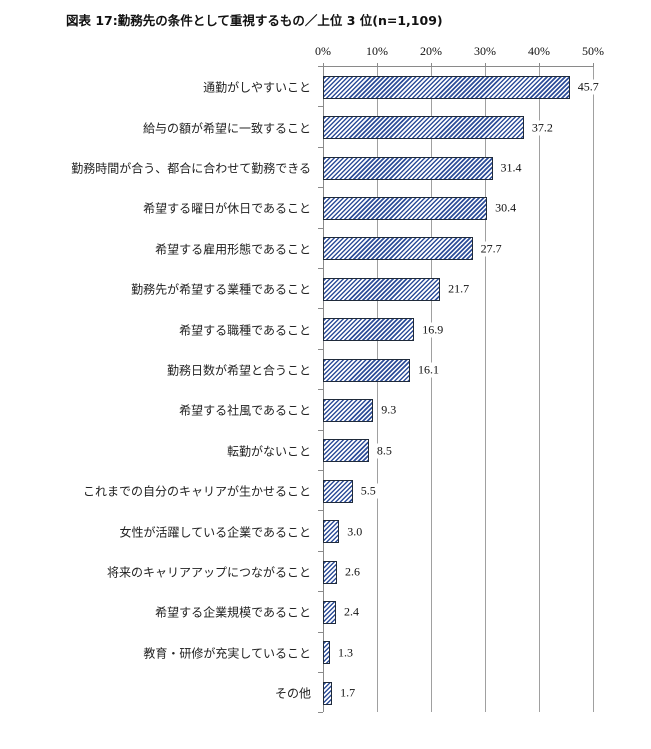 The height and width of the screenshot is (749, 651). I want to click on category-label: 勤務先が希望する業種であること, so click(221, 289).